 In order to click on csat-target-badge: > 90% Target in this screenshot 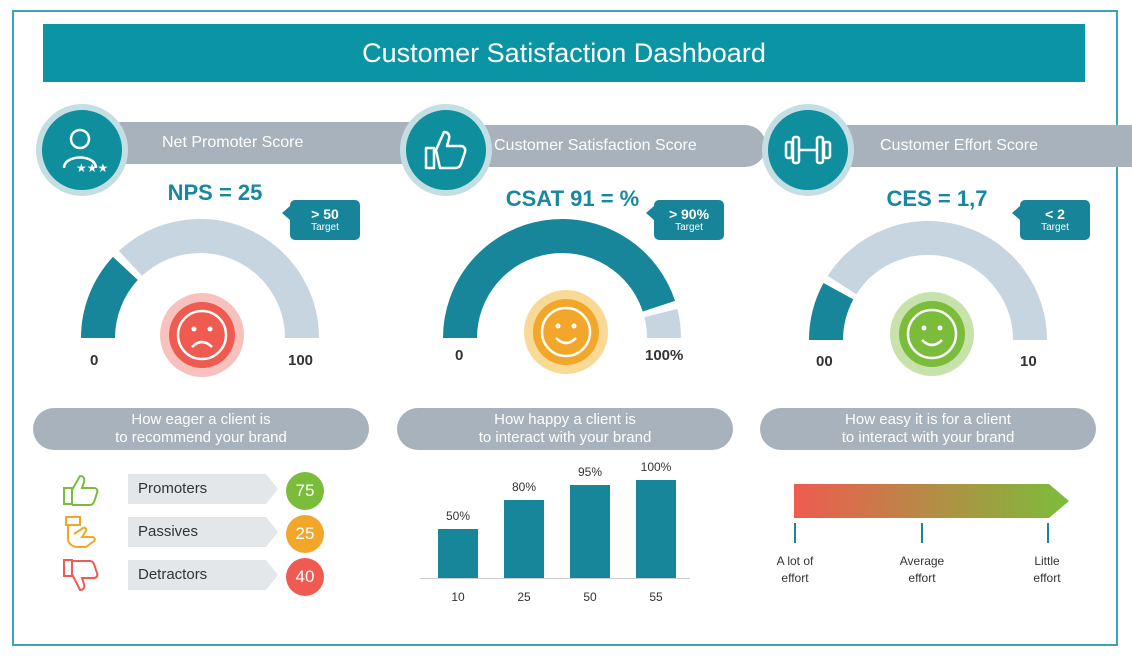, I will do `click(685, 220)`.